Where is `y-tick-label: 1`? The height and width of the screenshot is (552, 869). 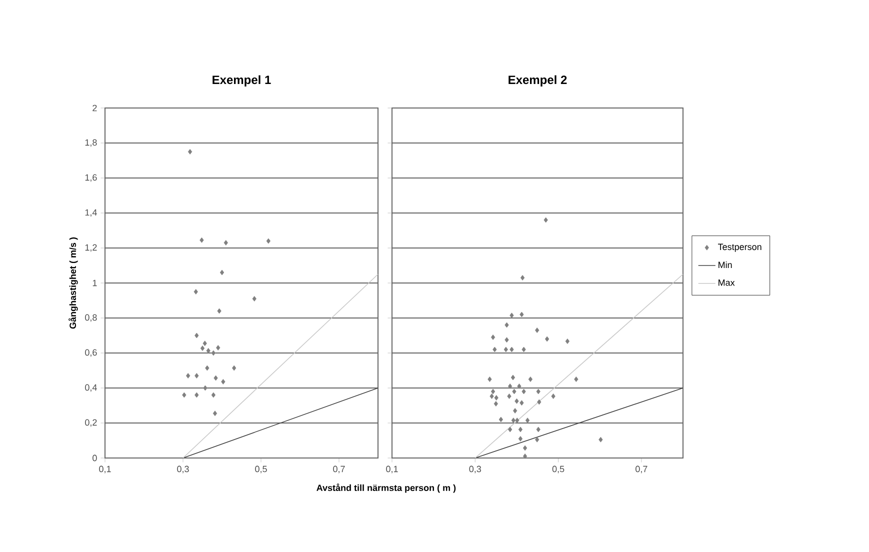 y-tick-label: 1 is located at coordinates (94, 283).